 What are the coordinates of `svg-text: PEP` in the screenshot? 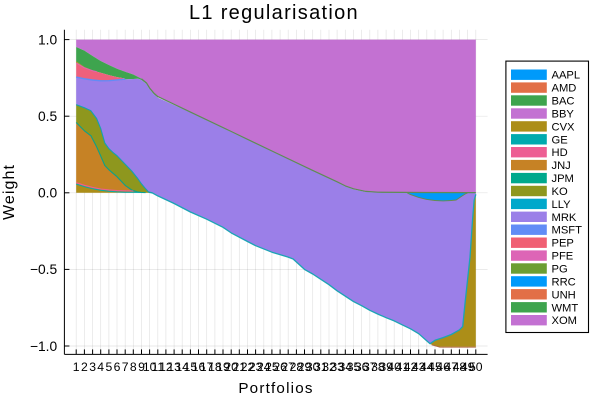 It's located at (563, 244).